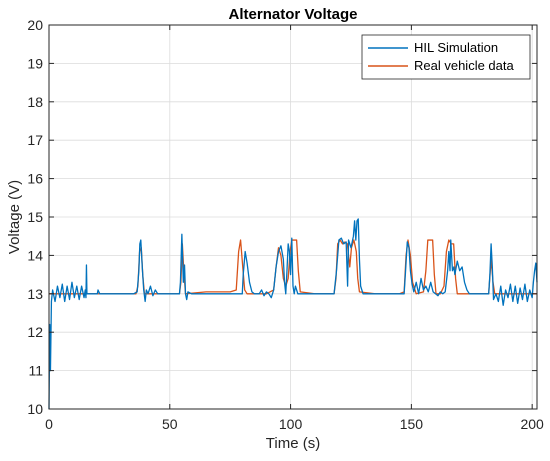 Image resolution: width=550 pixels, height=461 pixels. I want to click on chart-title: Alternator Voltage, so click(293, 14).